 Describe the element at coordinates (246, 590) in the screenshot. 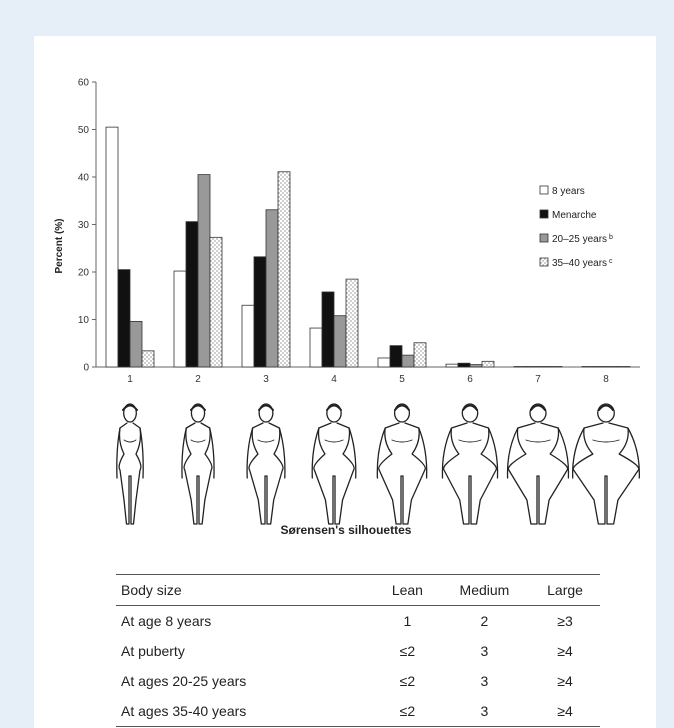

I see `table-header: Body size` at that location.